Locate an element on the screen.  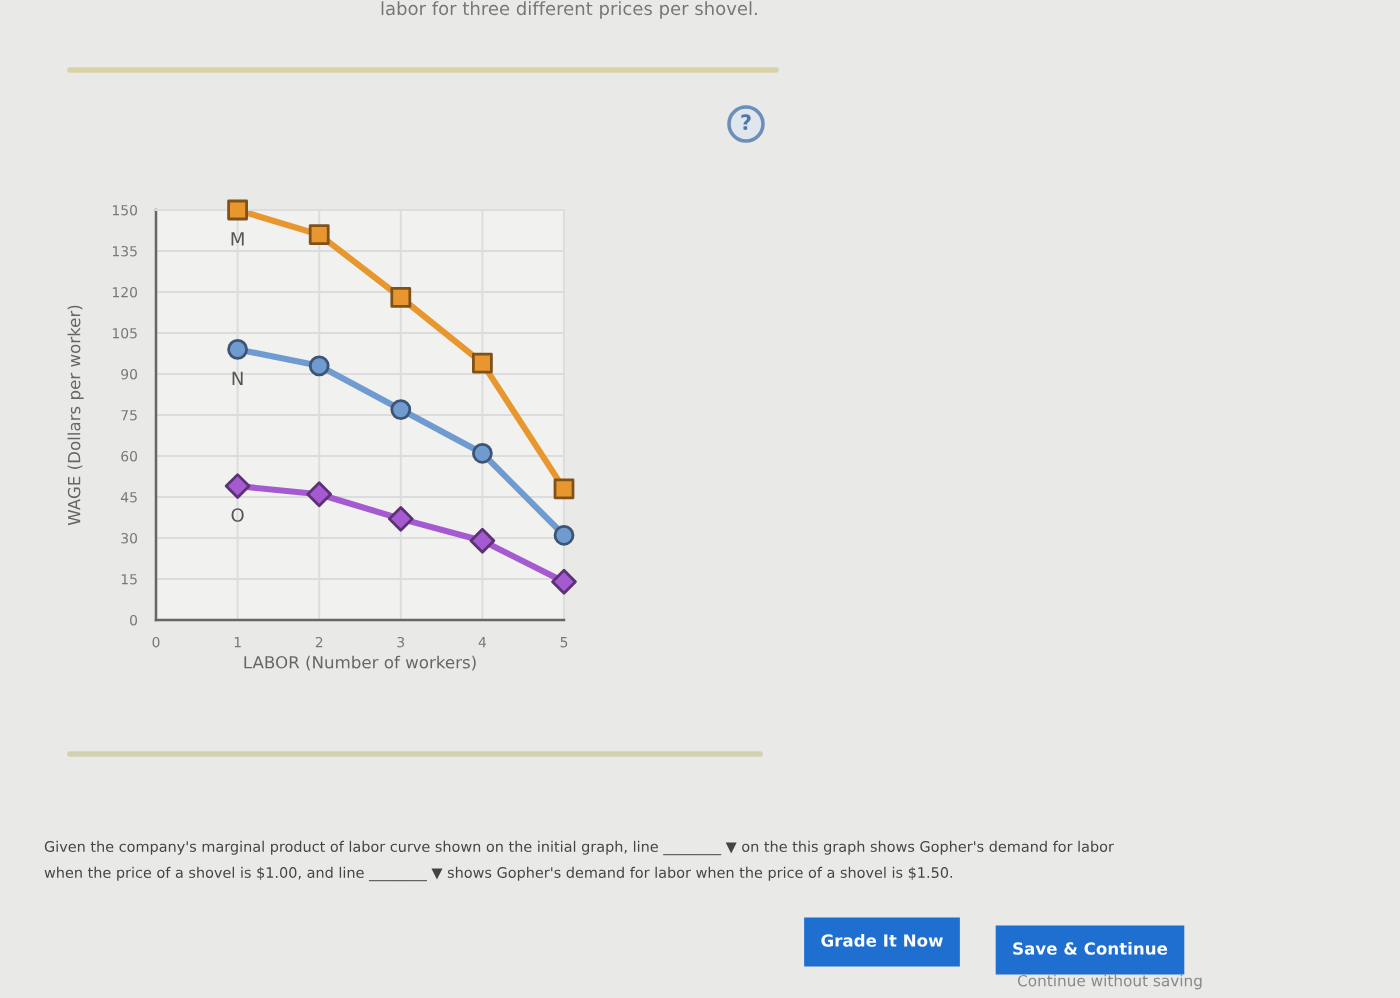
series-label: O is located at coordinates (237, 515).